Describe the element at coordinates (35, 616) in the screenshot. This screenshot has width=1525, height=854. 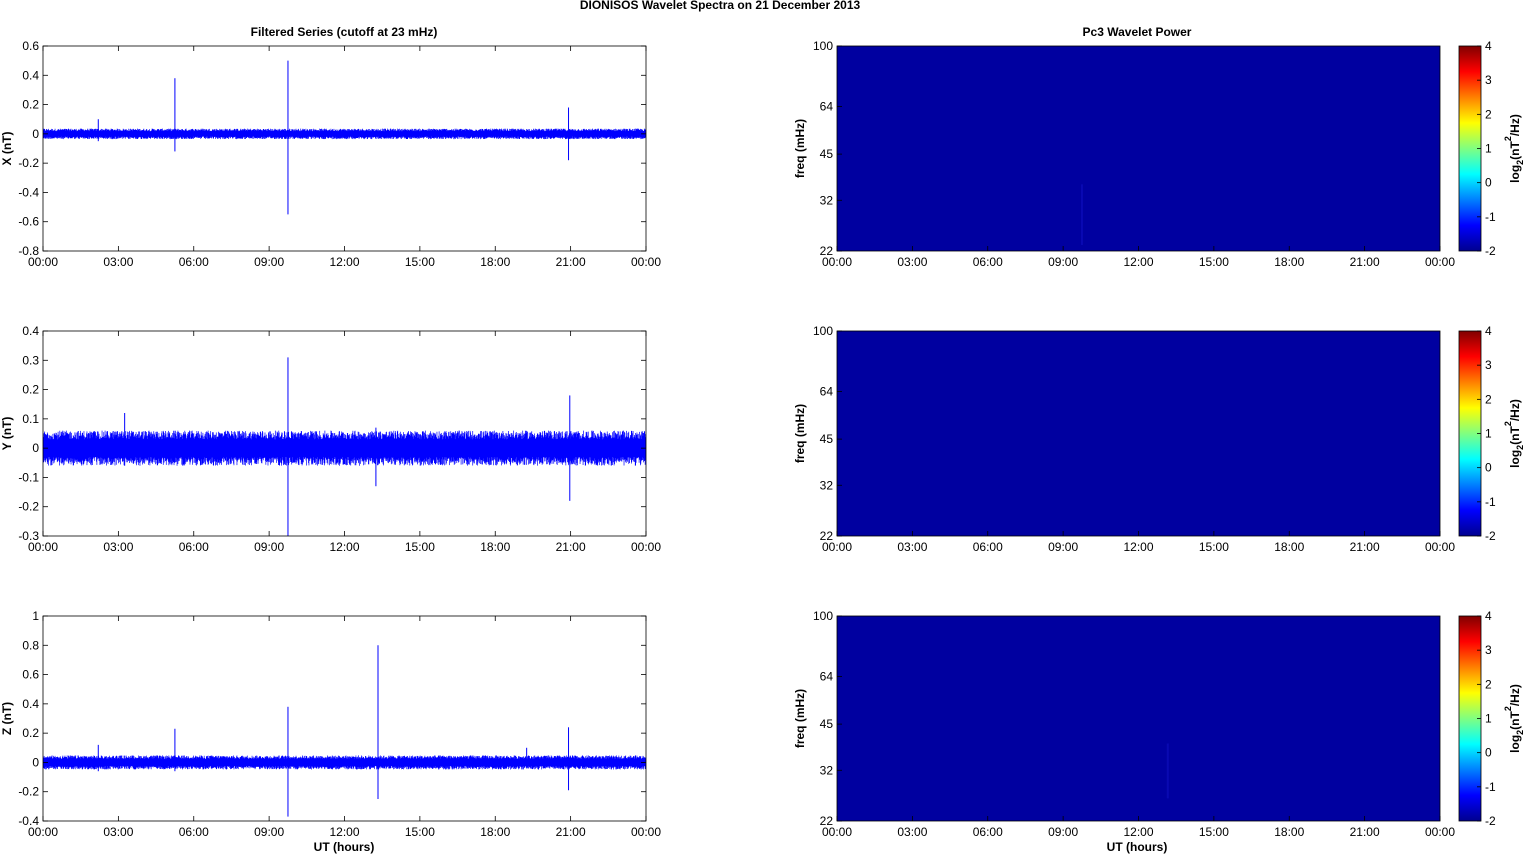
I see `y-tick-label: 1` at that location.